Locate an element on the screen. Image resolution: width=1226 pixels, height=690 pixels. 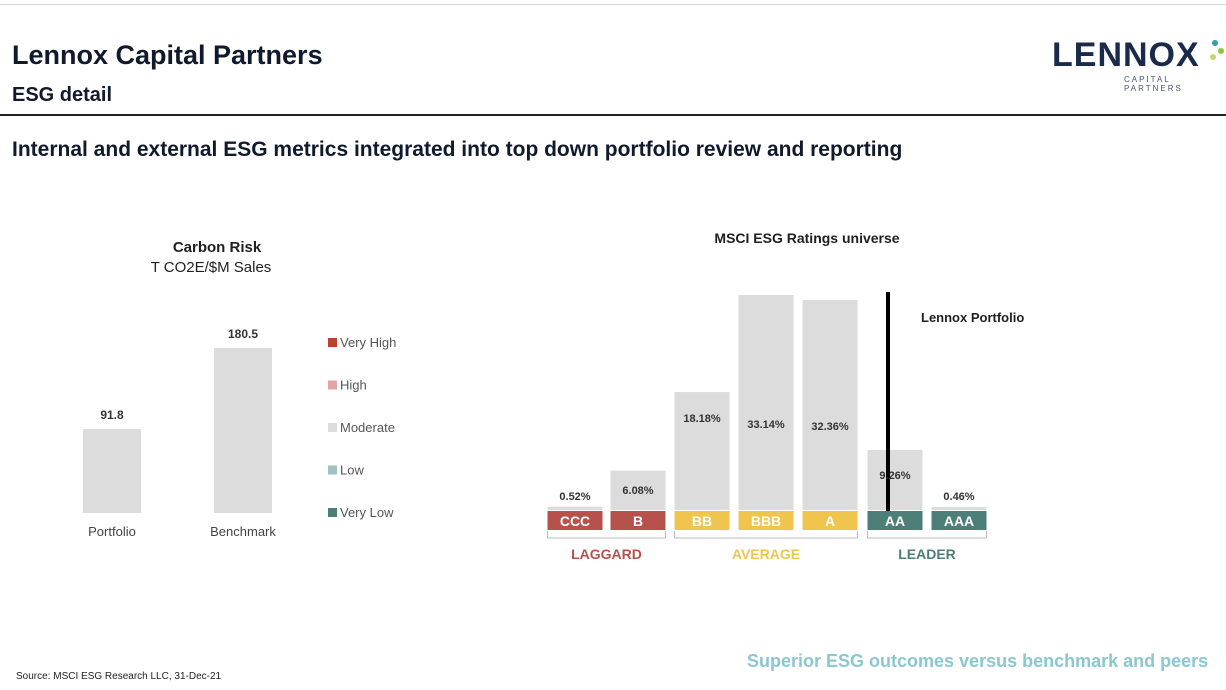
x-tick-label: AA is located at coordinates (895, 521).